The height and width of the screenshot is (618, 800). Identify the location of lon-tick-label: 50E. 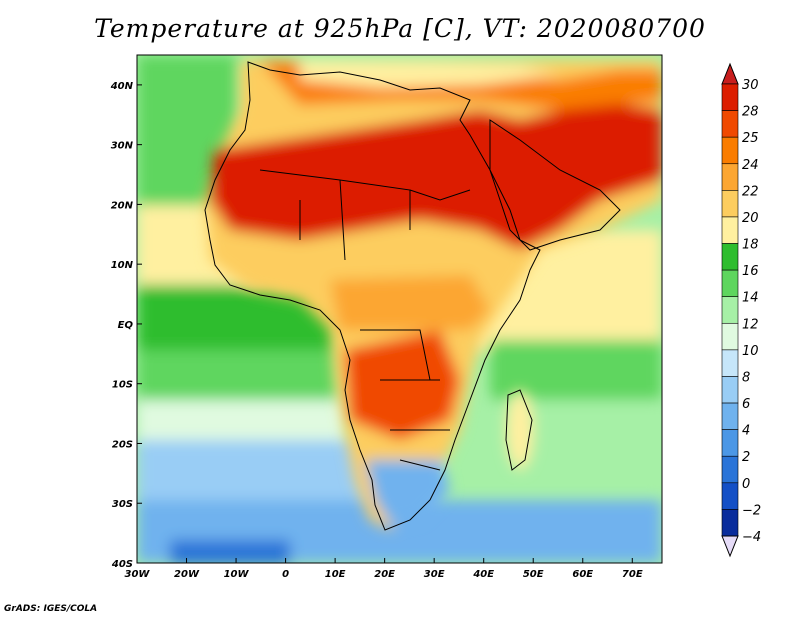
(533, 574).